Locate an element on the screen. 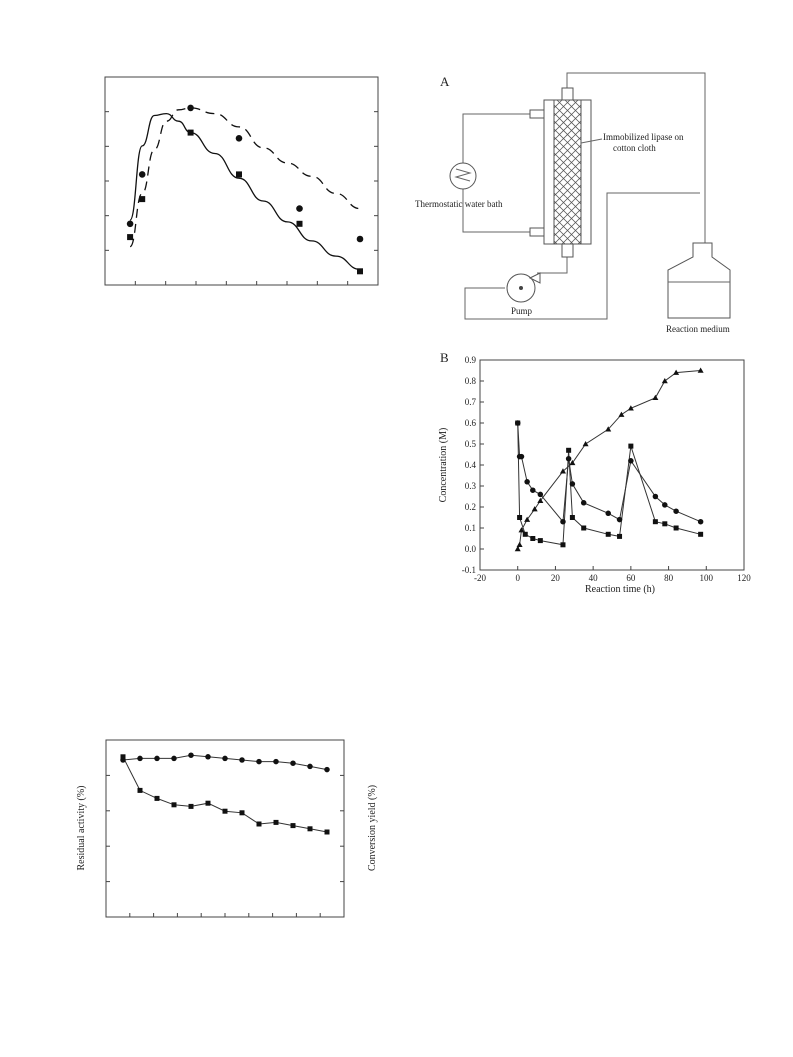 The height and width of the screenshot is (1057, 793). chart-b-xtick-label: 60 is located at coordinates (631, 578).